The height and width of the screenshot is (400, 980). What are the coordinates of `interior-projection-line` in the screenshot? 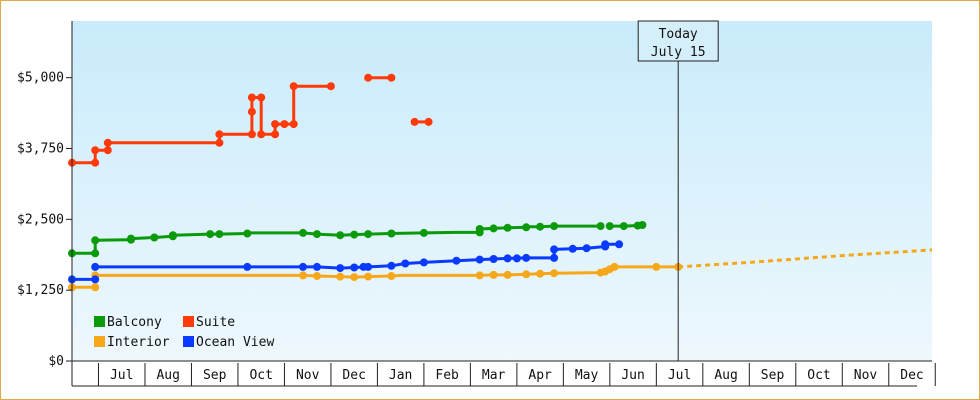 It's located at (805, 258).